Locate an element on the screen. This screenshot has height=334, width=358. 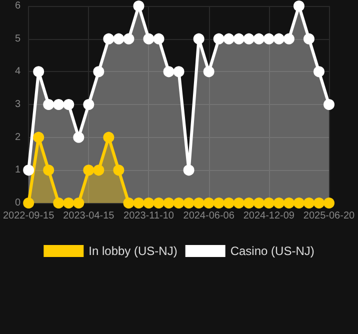
x-tick-label: 2022-09-15 is located at coordinates (29, 216).